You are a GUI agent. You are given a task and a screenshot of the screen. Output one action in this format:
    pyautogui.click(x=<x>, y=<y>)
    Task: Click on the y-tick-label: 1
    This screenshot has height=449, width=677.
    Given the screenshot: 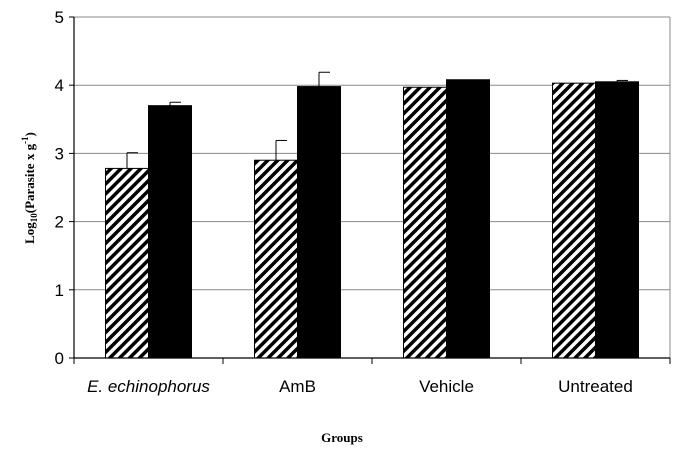 What is the action you would take?
    pyautogui.click(x=59, y=290)
    